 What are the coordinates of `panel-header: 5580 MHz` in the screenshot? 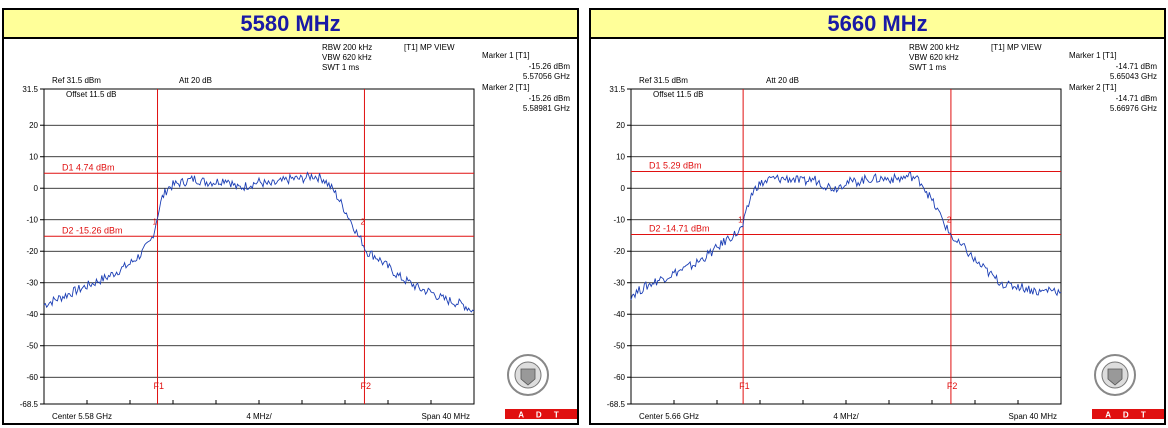 It's located at (290, 24).